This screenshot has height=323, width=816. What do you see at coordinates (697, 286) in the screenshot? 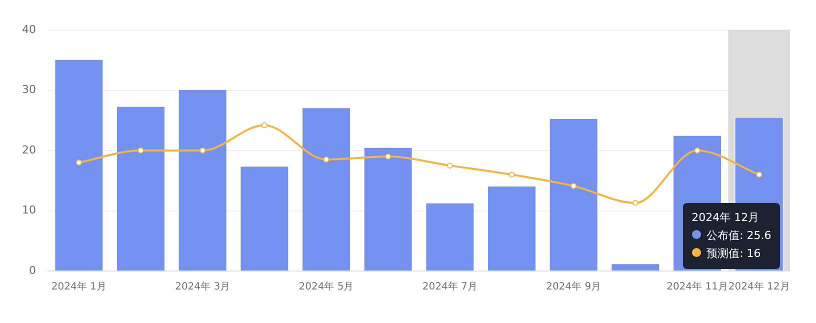
I see `x-tick-label: 2024年 11月` at bounding box center [697, 286].